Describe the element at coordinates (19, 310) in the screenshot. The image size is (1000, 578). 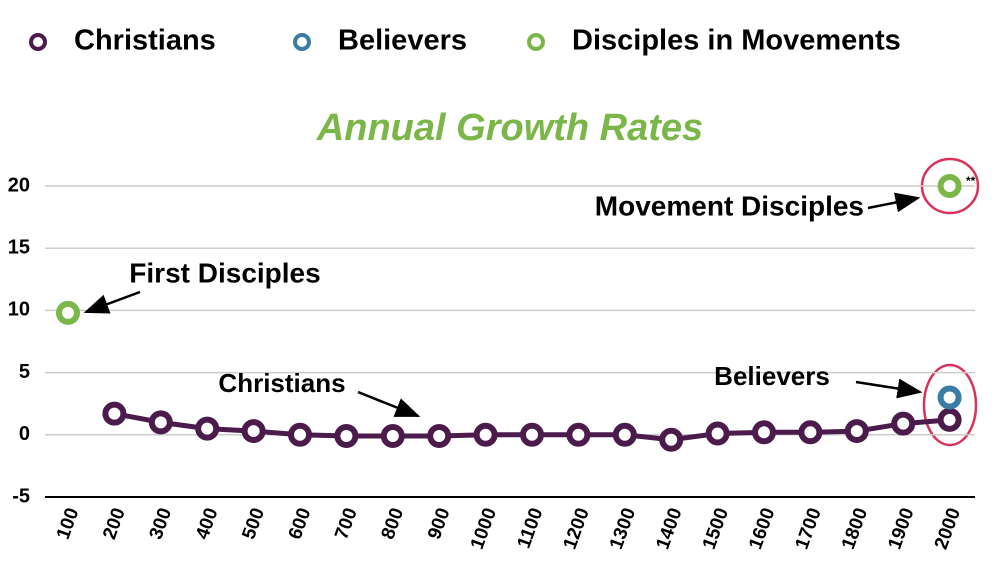
I see `y-tick-label: 10` at that location.